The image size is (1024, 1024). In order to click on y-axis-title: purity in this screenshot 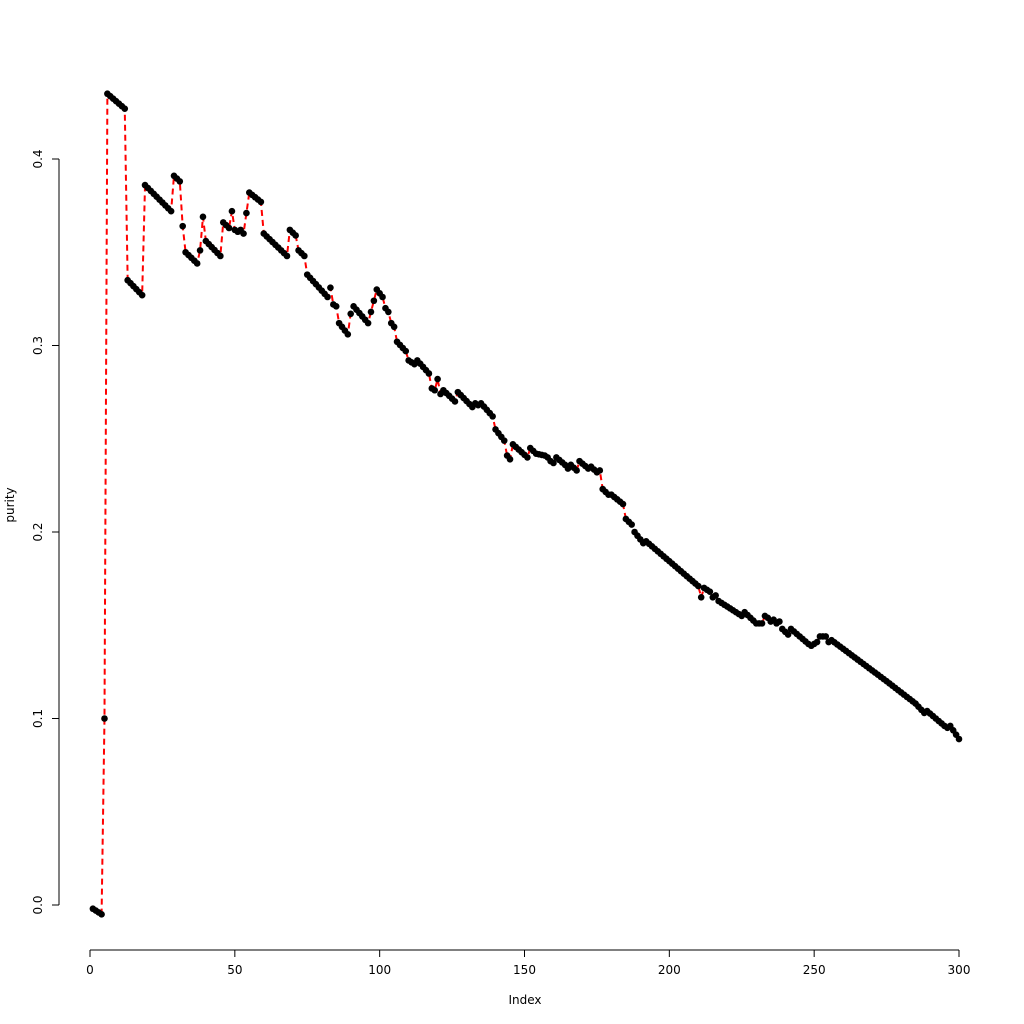, I will do `click(10, 504)`.